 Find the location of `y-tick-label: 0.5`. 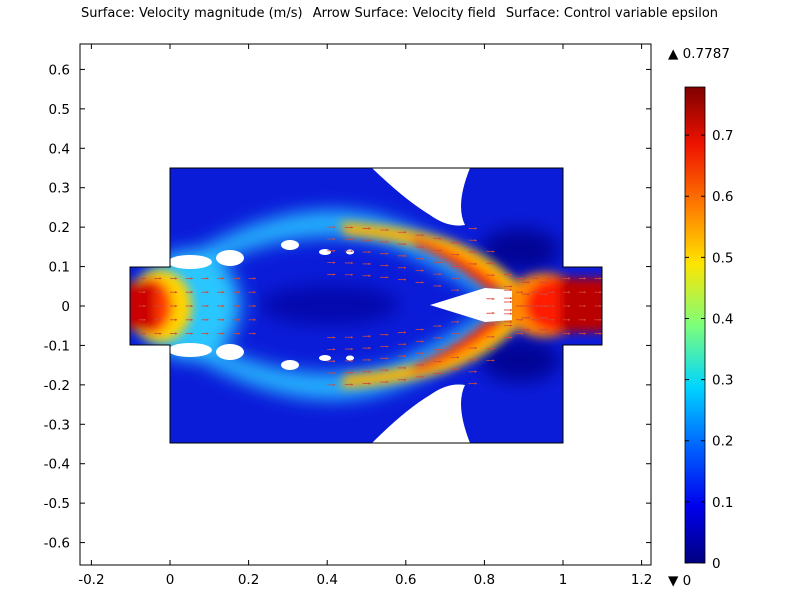

y-tick-label: 0.5 is located at coordinates (59, 110).